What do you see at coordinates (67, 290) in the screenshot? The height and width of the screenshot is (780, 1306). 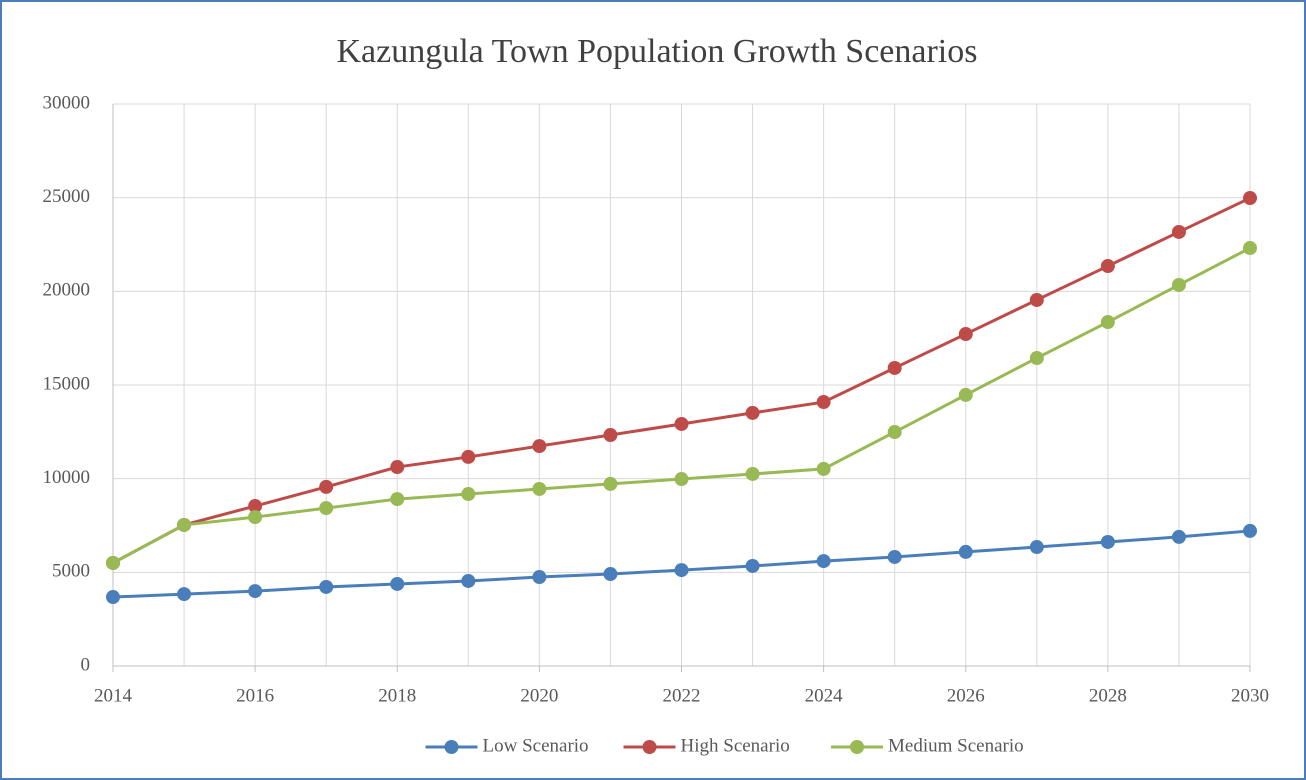 I see `y-tick-label: 20000` at bounding box center [67, 290].